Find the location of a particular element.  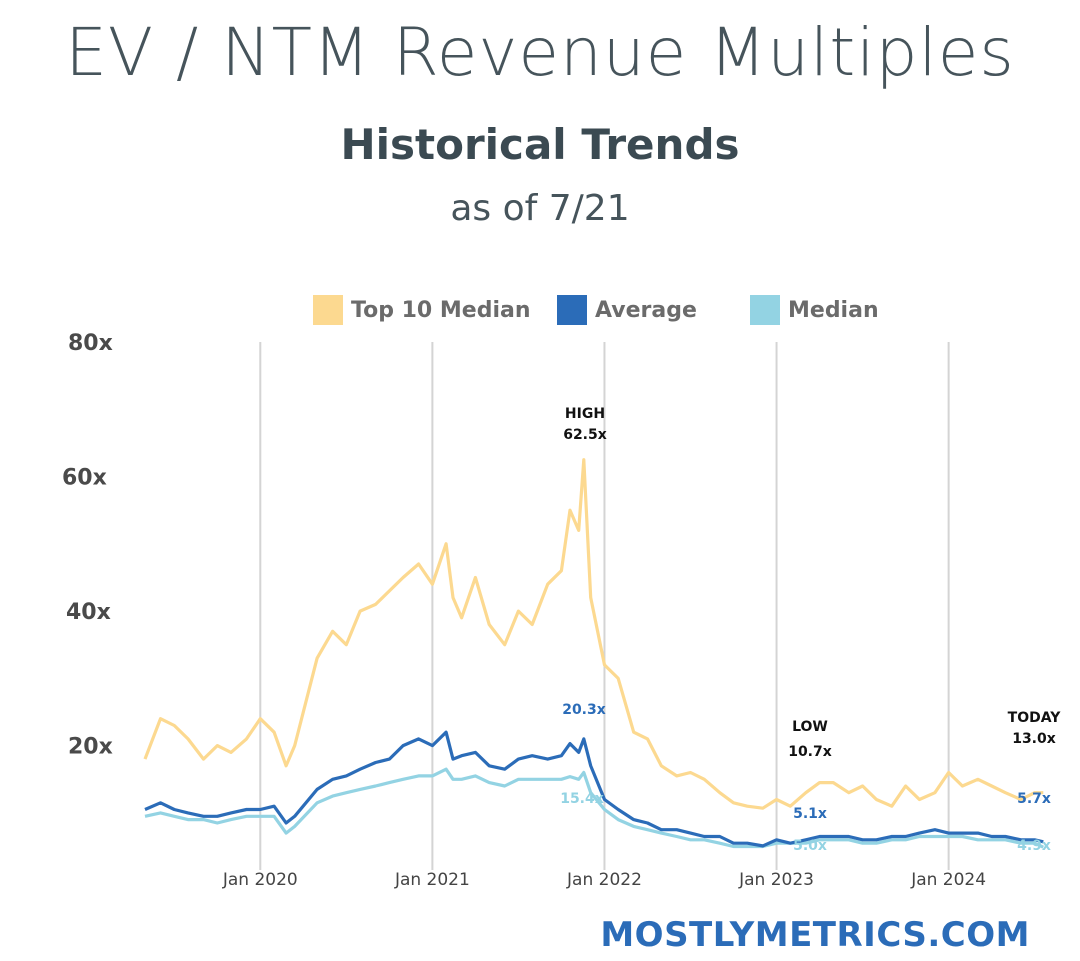

y-tick-label: 40x is located at coordinates (88, 612).